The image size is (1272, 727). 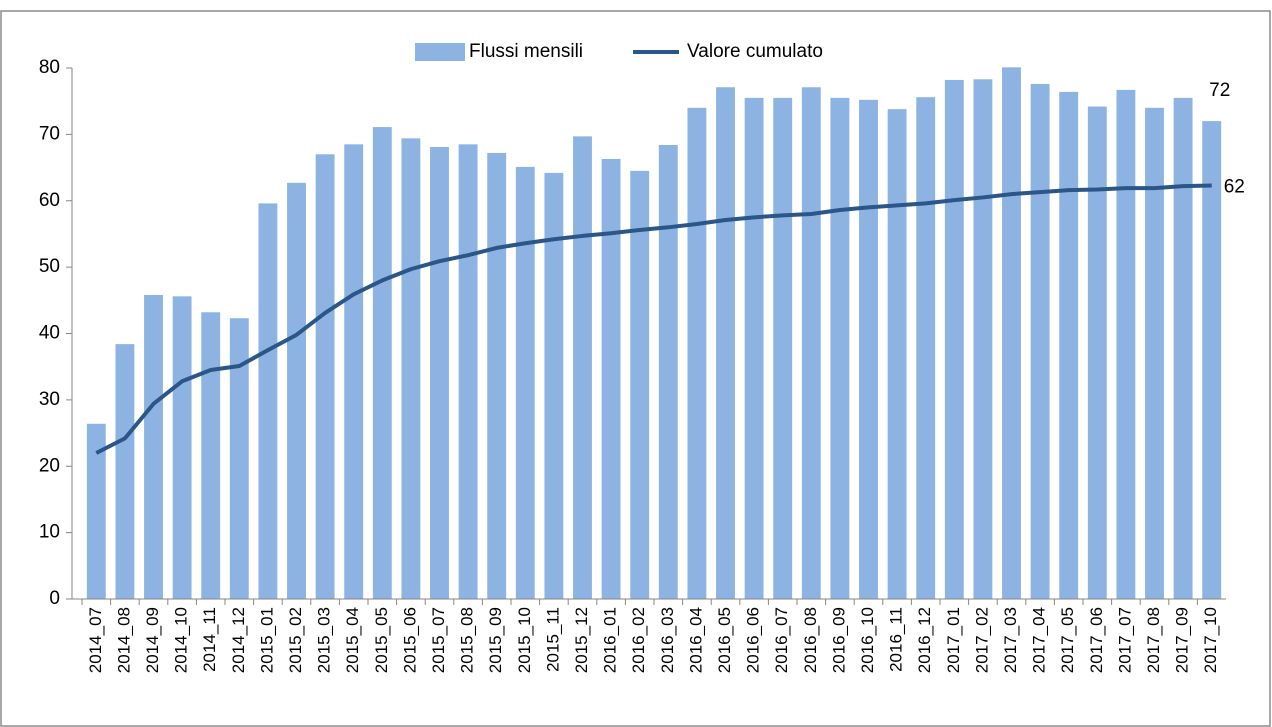 What do you see at coordinates (1096, 640) in the screenshot?
I see `x-tick-label: 2017_06` at bounding box center [1096, 640].